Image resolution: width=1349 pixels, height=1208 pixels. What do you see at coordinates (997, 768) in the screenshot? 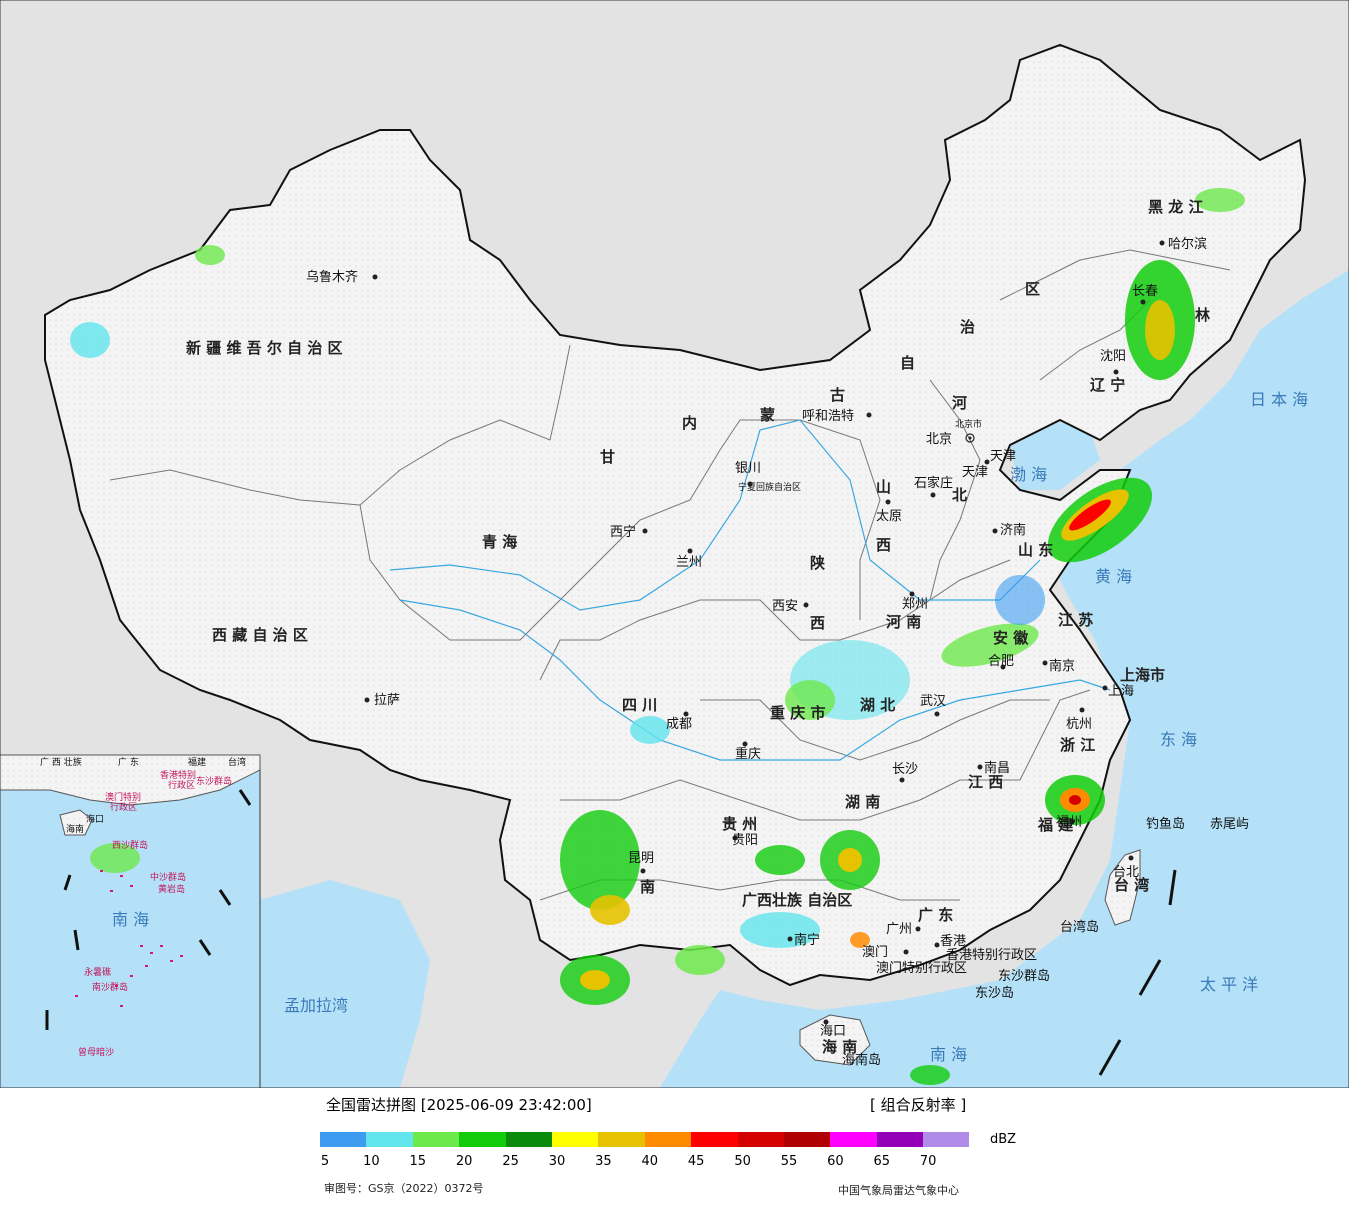
I see `svg-text: 南昌` at bounding box center [997, 768].